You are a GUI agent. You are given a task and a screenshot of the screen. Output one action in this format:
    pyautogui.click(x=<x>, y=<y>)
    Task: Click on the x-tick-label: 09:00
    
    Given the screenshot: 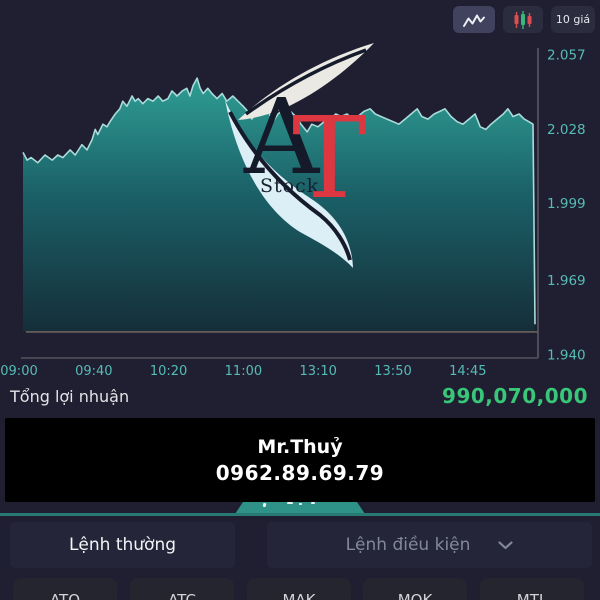 What is the action you would take?
    pyautogui.click(x=18, y=371)
    